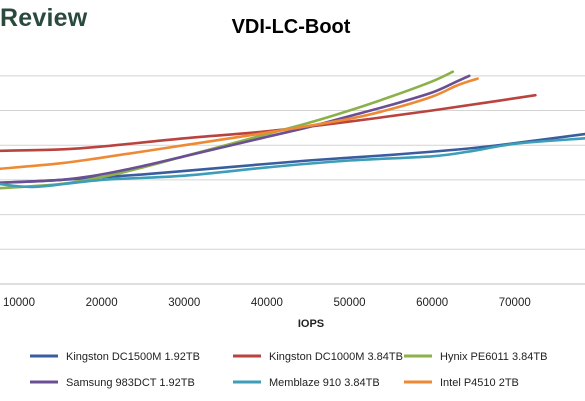 Image resolution: width=585 pixels, height=401 pixels. What do you see at coordinates (291, 27) in the screenshot?
I see `chart-title: VDI-LC-Boot` at bounding box center [291, 27].